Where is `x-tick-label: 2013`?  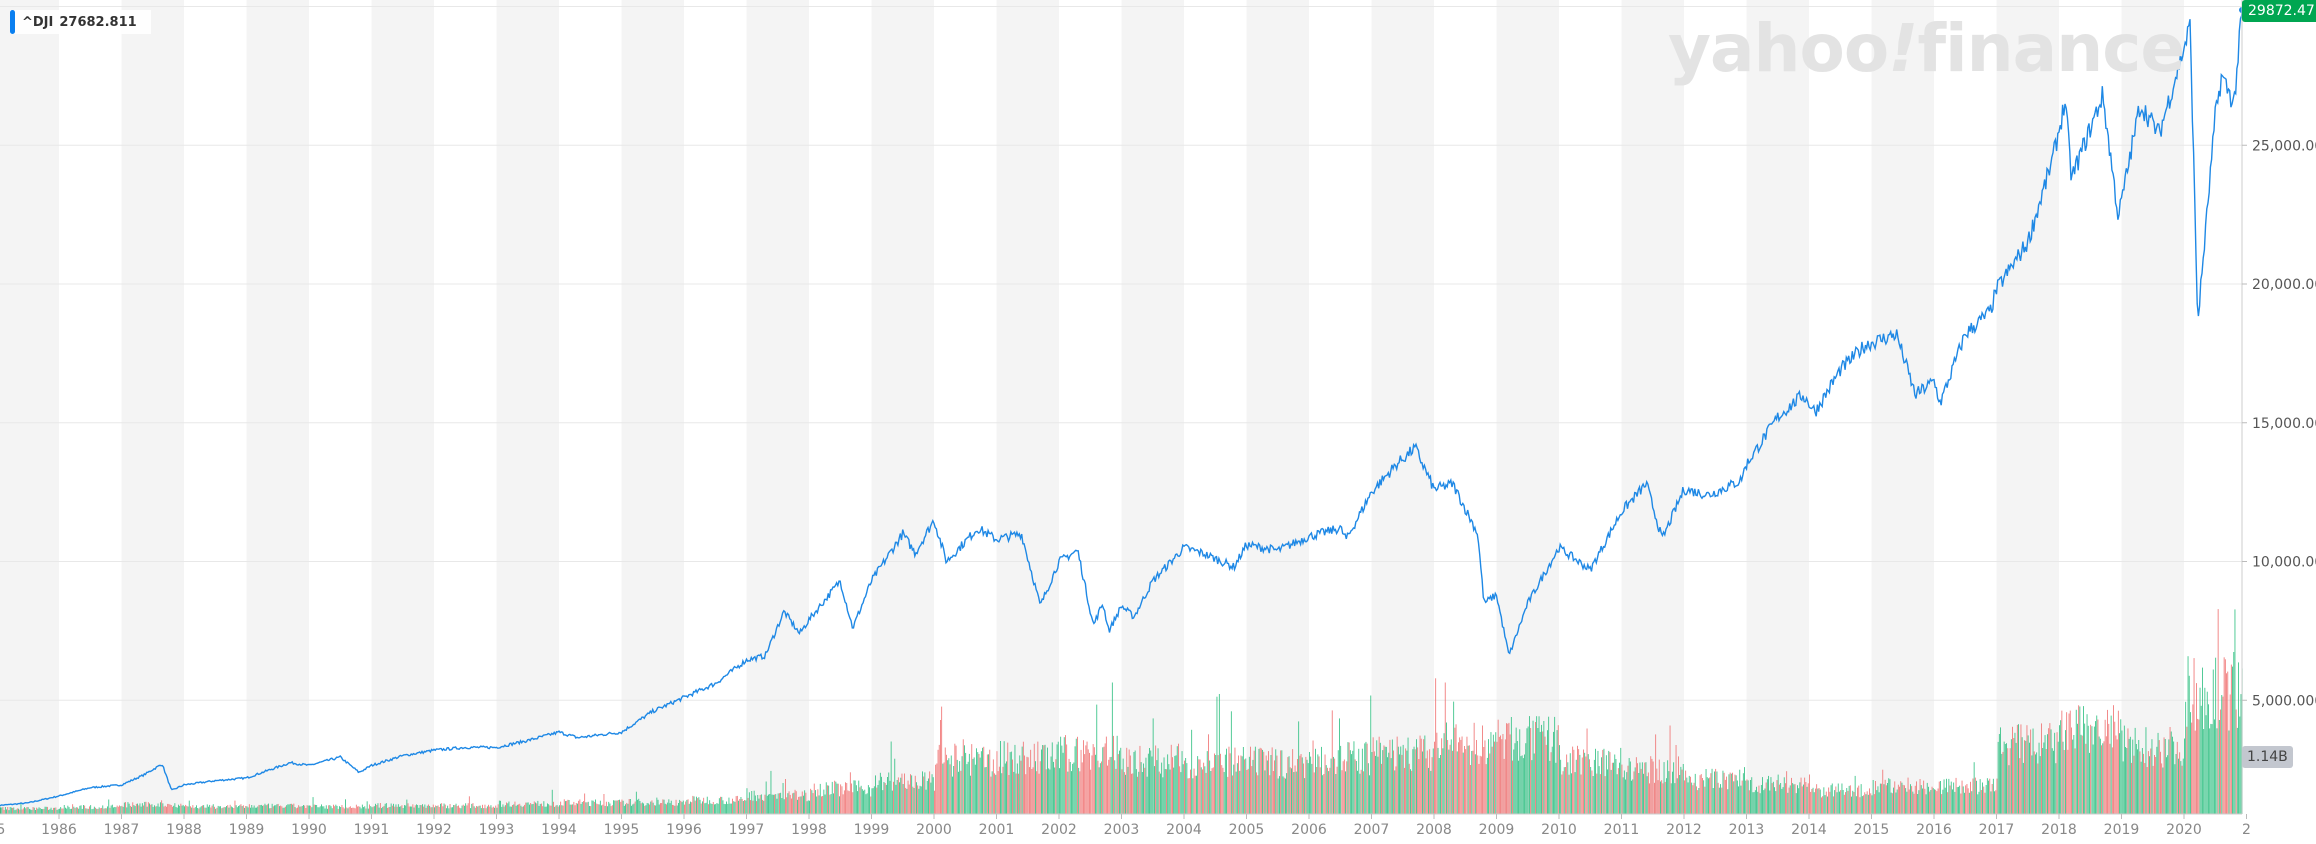 x-tick-label: 2013 is located at coordinates (1747, 830).